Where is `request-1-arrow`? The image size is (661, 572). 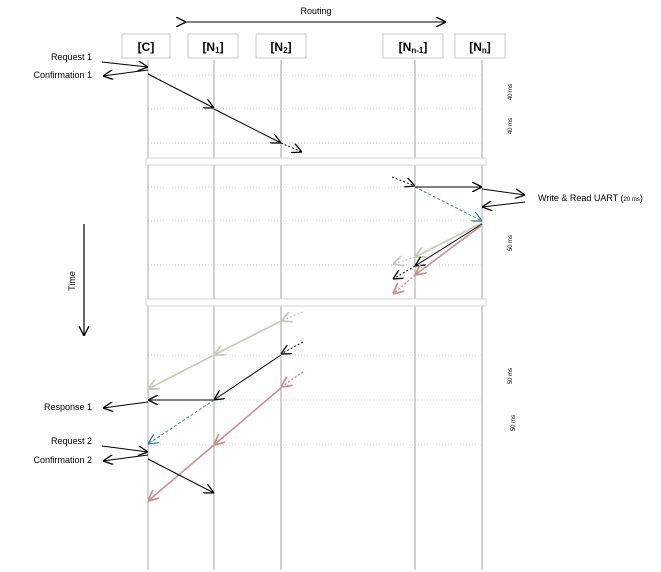 request-1-arrow is located at coordinates (124, 64).